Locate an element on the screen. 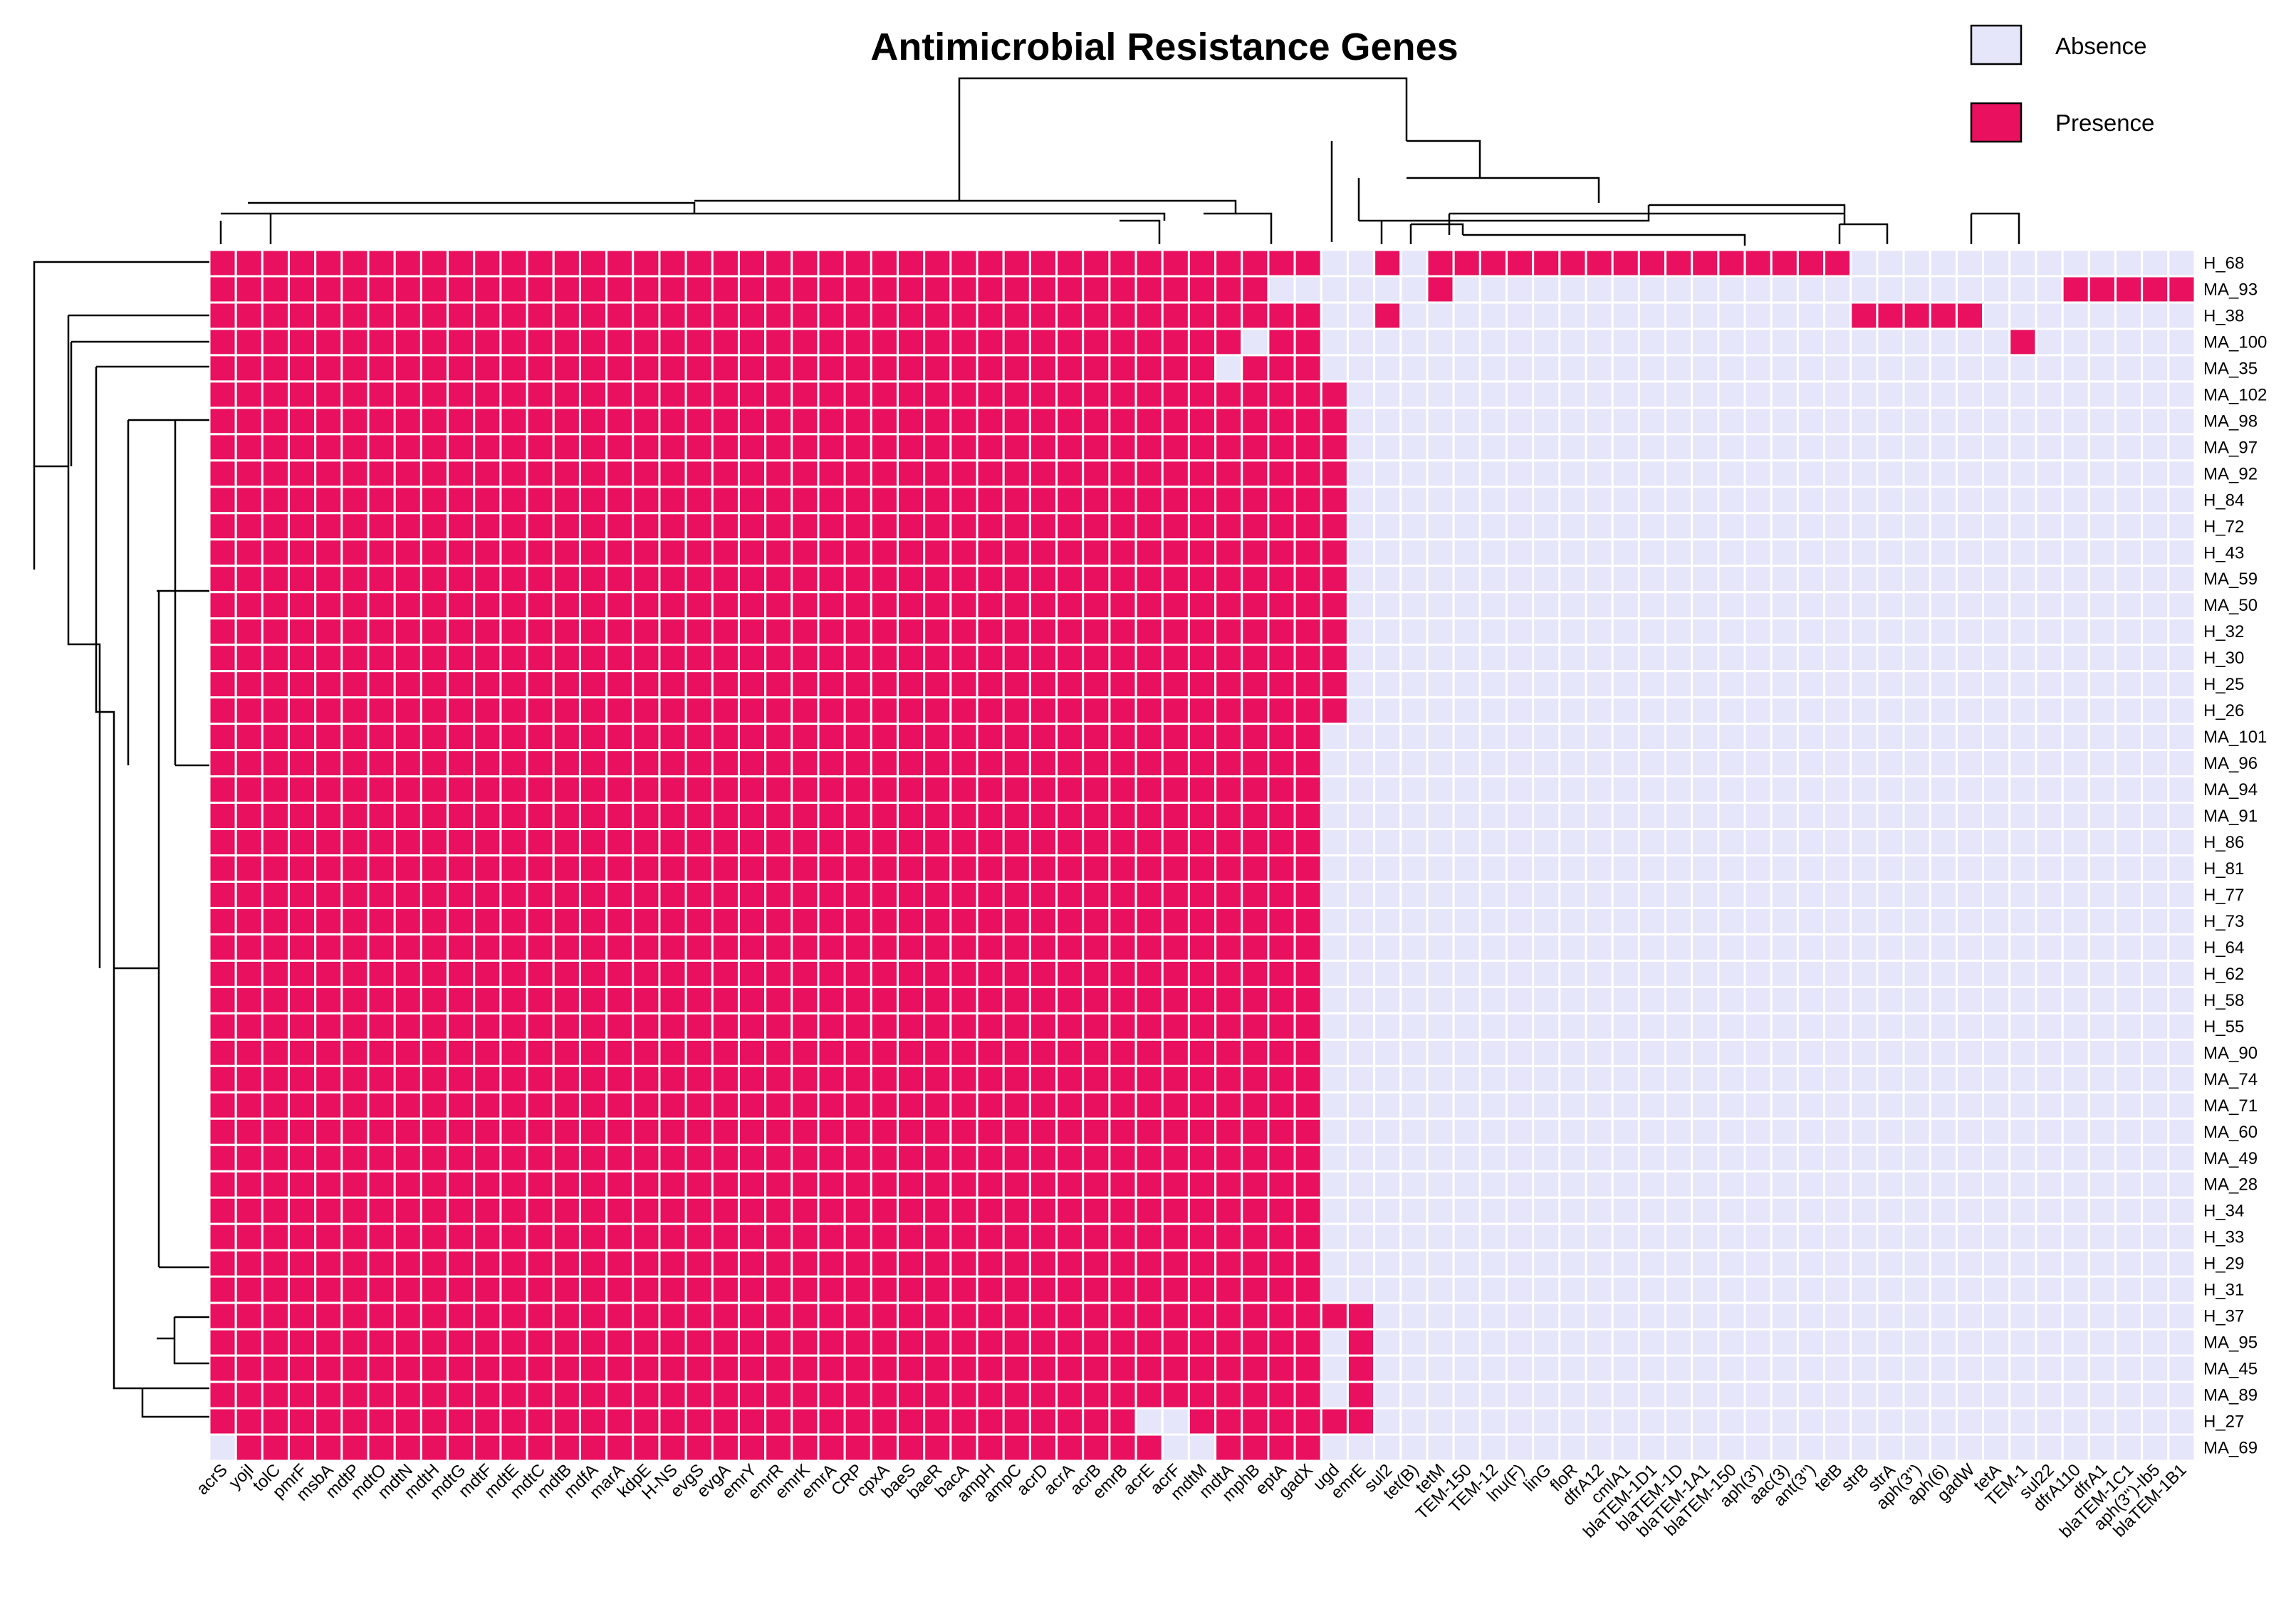 The width and height of the screenshot is (2296, 1604). row-label: H_32 is located at coordinates (2223, 631).